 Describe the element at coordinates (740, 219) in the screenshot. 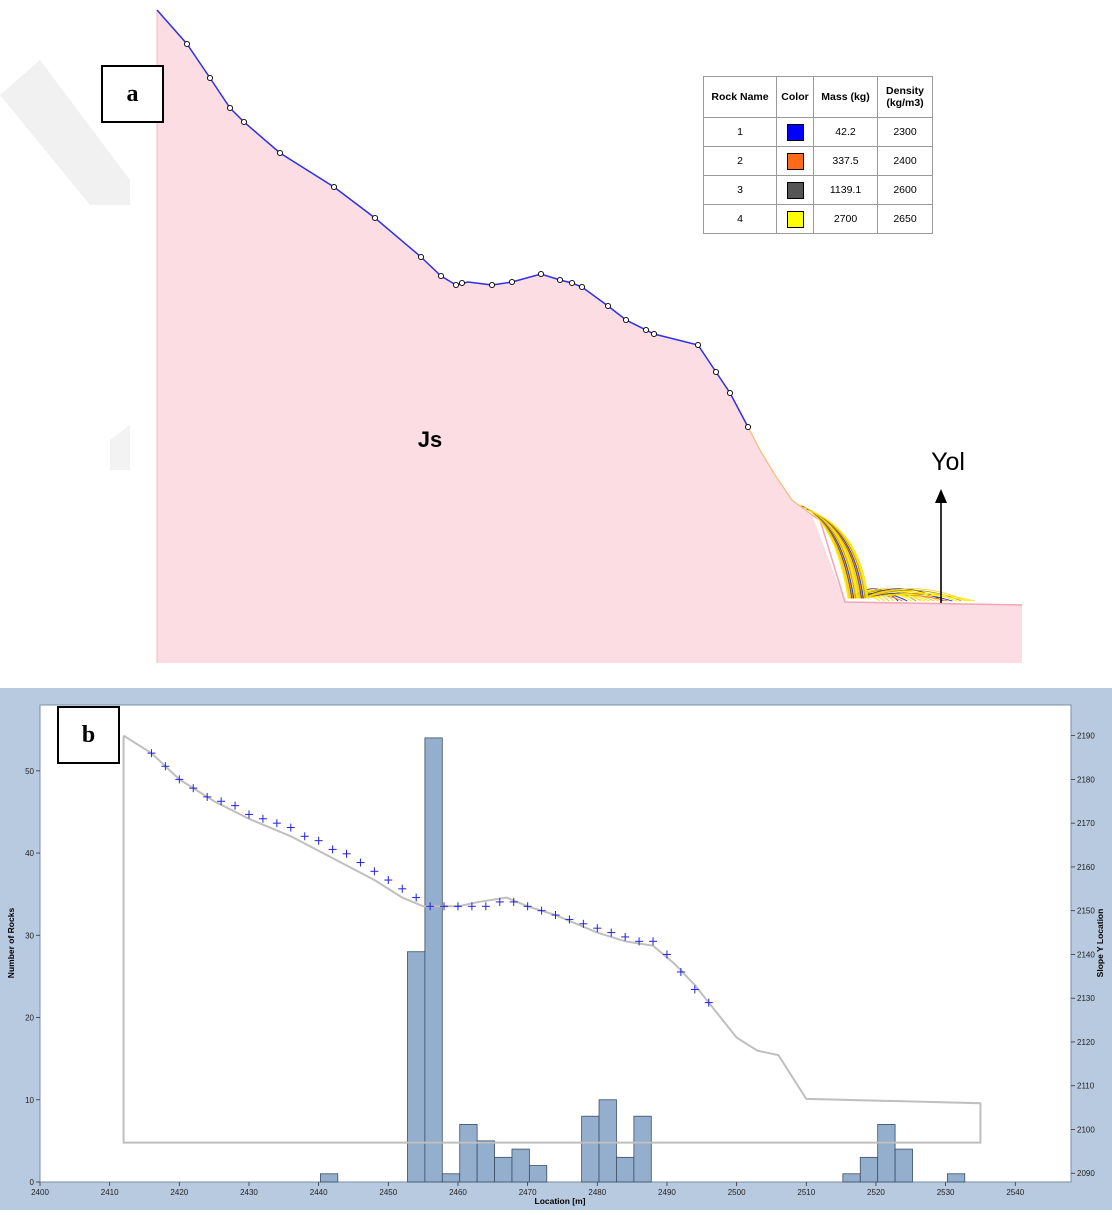

I see `legend-rock-name: 4` at that location.